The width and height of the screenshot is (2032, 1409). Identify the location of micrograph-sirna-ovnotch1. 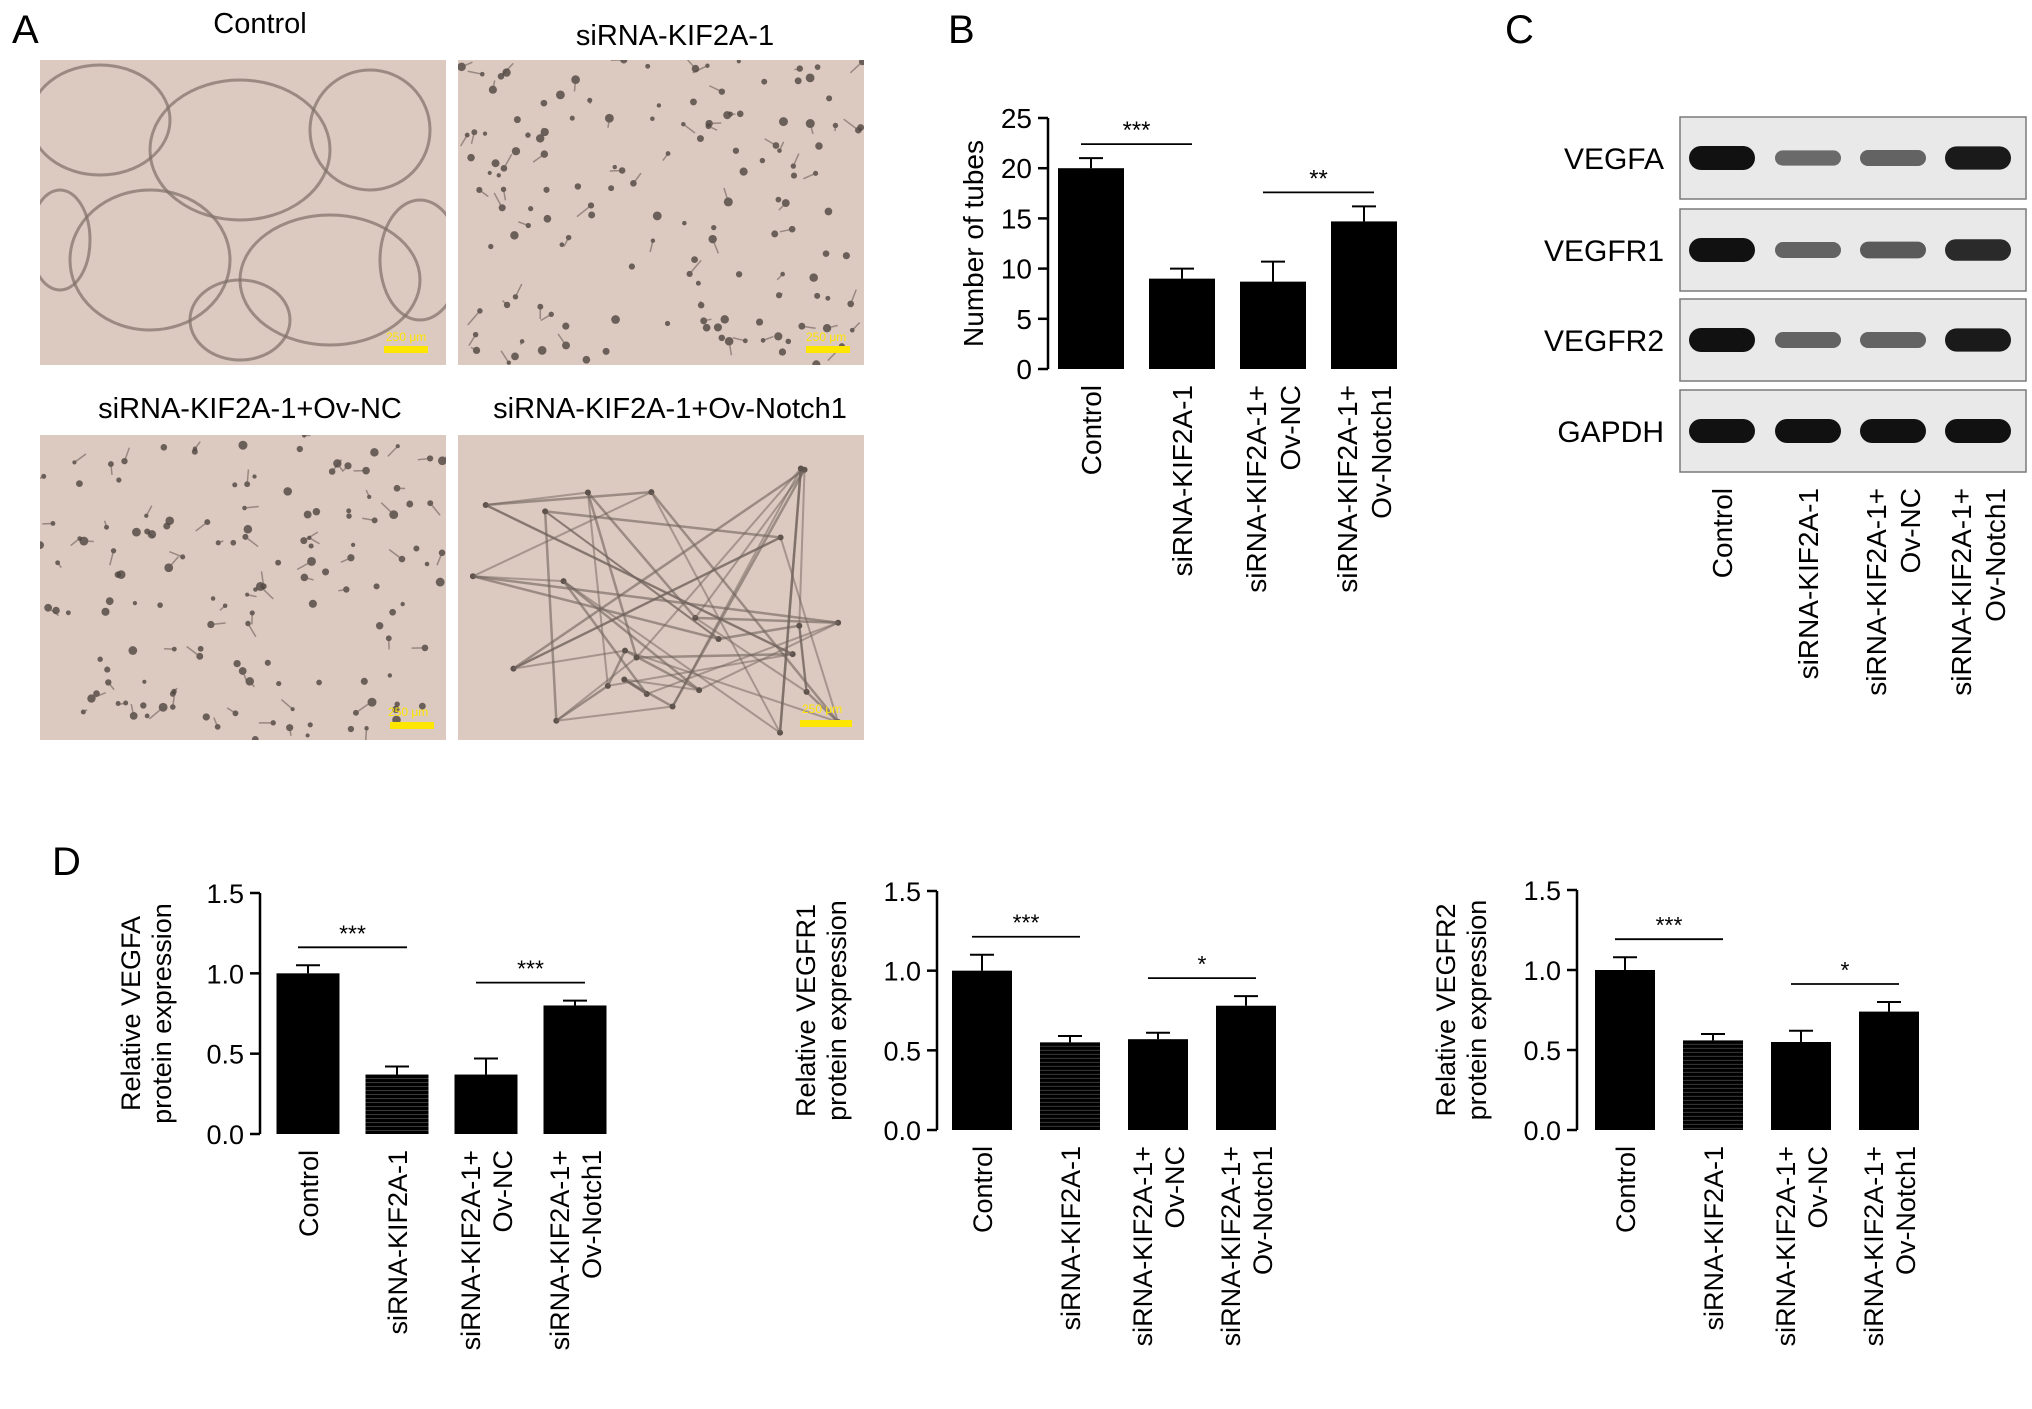
(661, 587).